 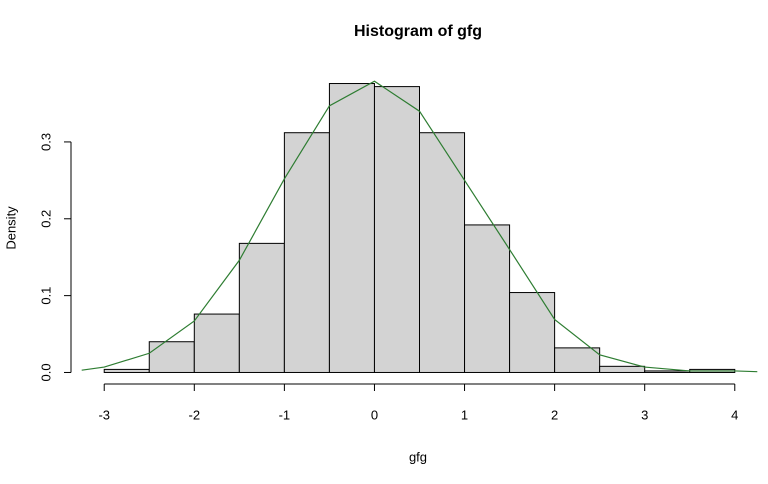 I want to click on y-tick-label: 0.1, so click(x=45, y=296).